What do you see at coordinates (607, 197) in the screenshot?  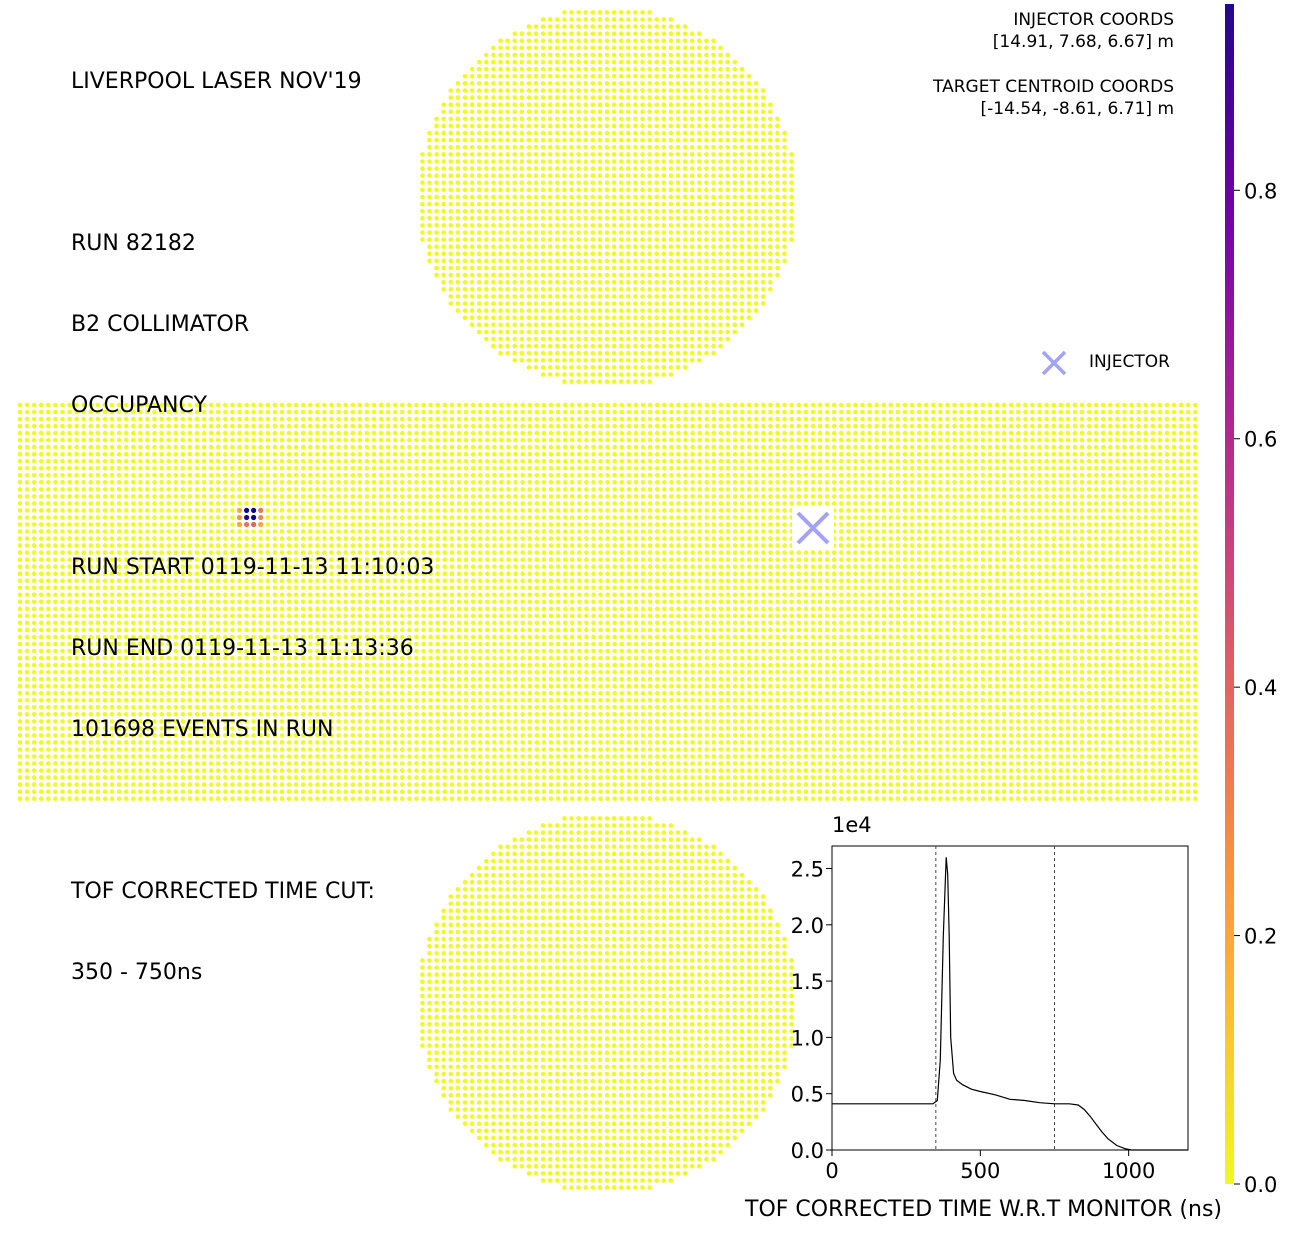 I see `top-endcap` at bounding box center [607, 197].